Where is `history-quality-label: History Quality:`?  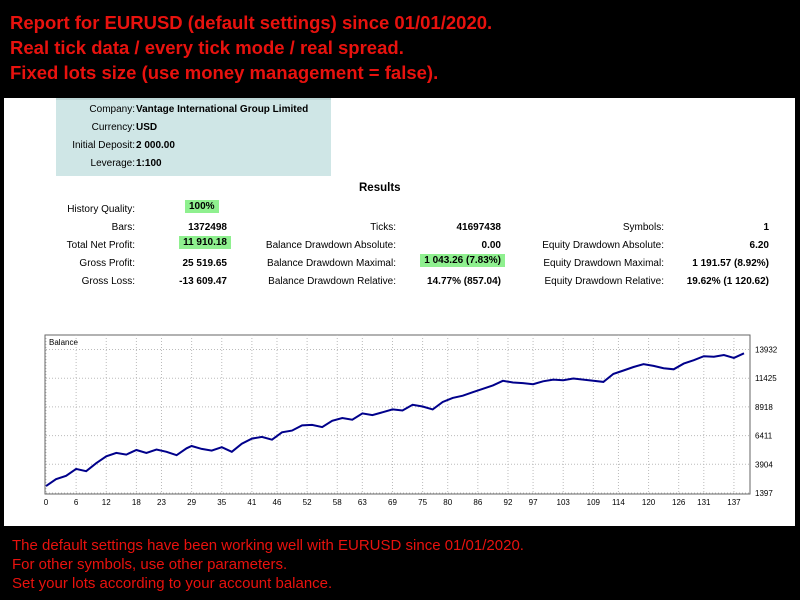
history-quality-label: History Quality: is located at coordinates (101, 209).